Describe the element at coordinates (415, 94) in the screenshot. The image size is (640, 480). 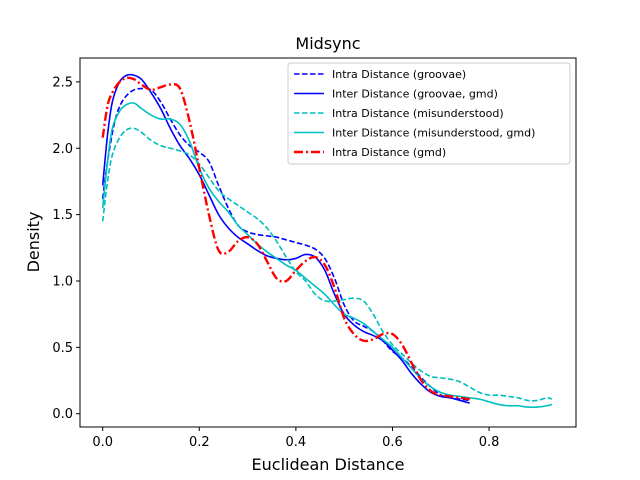
I see `legend-label: Inter Distance (groovae, gmd)` at that location.